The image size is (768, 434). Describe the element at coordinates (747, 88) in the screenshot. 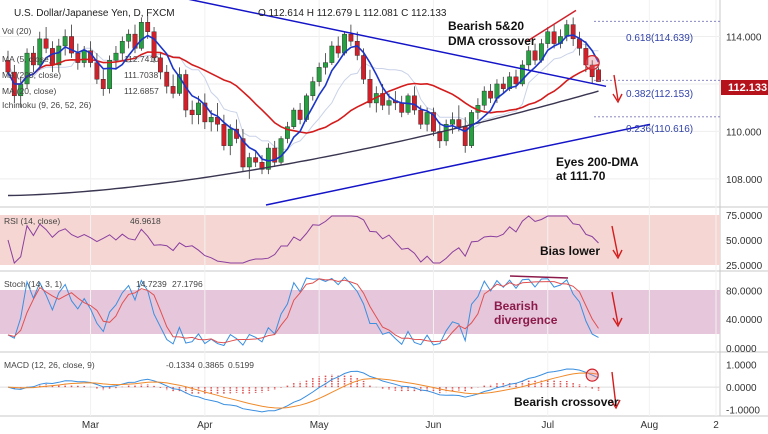

I see `price-badge-value: 112.133` at that location.